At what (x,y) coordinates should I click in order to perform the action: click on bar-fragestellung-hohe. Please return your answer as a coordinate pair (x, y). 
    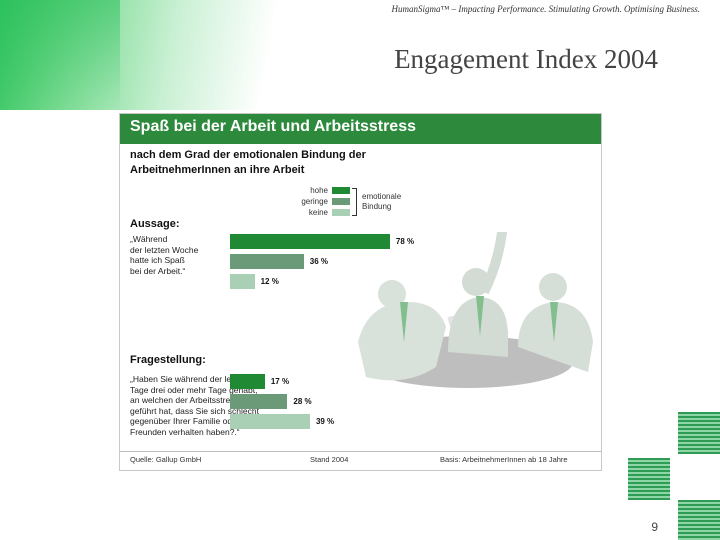
    Looking at the image, I should click on (247, 381).